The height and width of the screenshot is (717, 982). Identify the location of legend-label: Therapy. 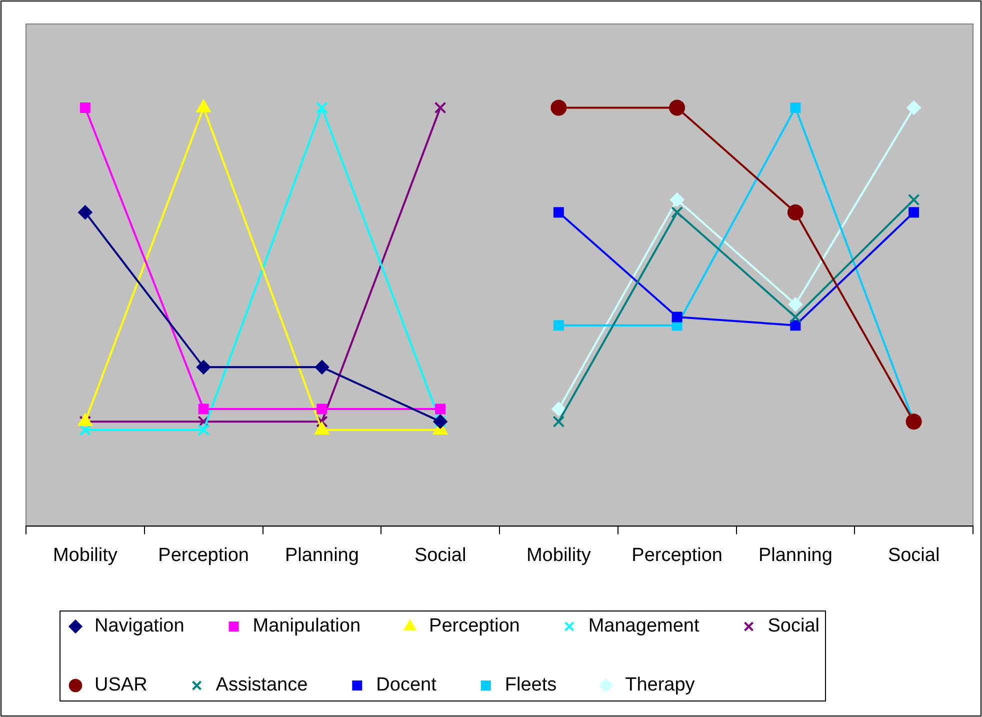
(660, 685).